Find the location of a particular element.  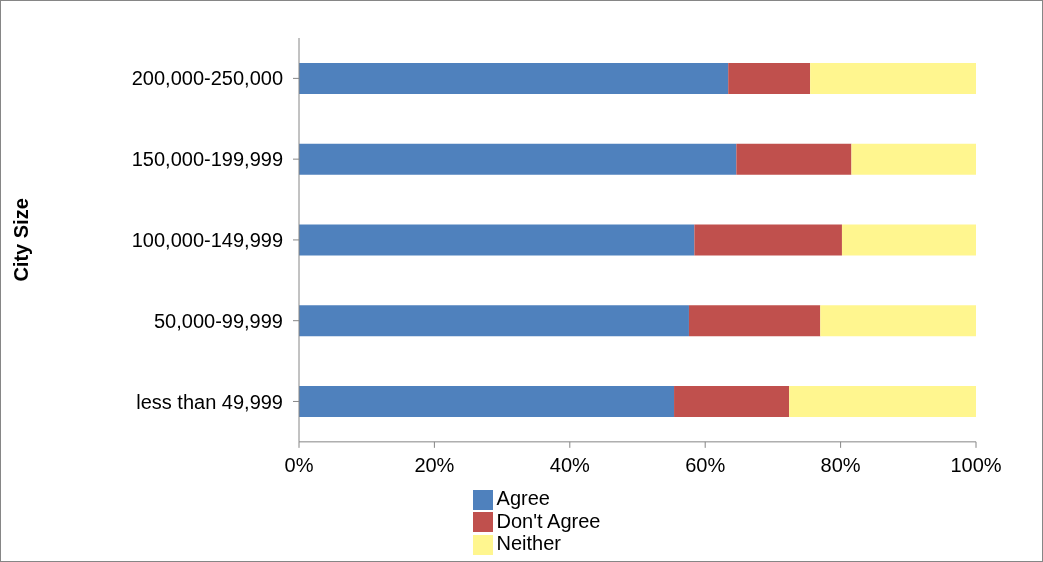

y-tick-label: 200,000-250,000 is located at coordinates (207, 78).